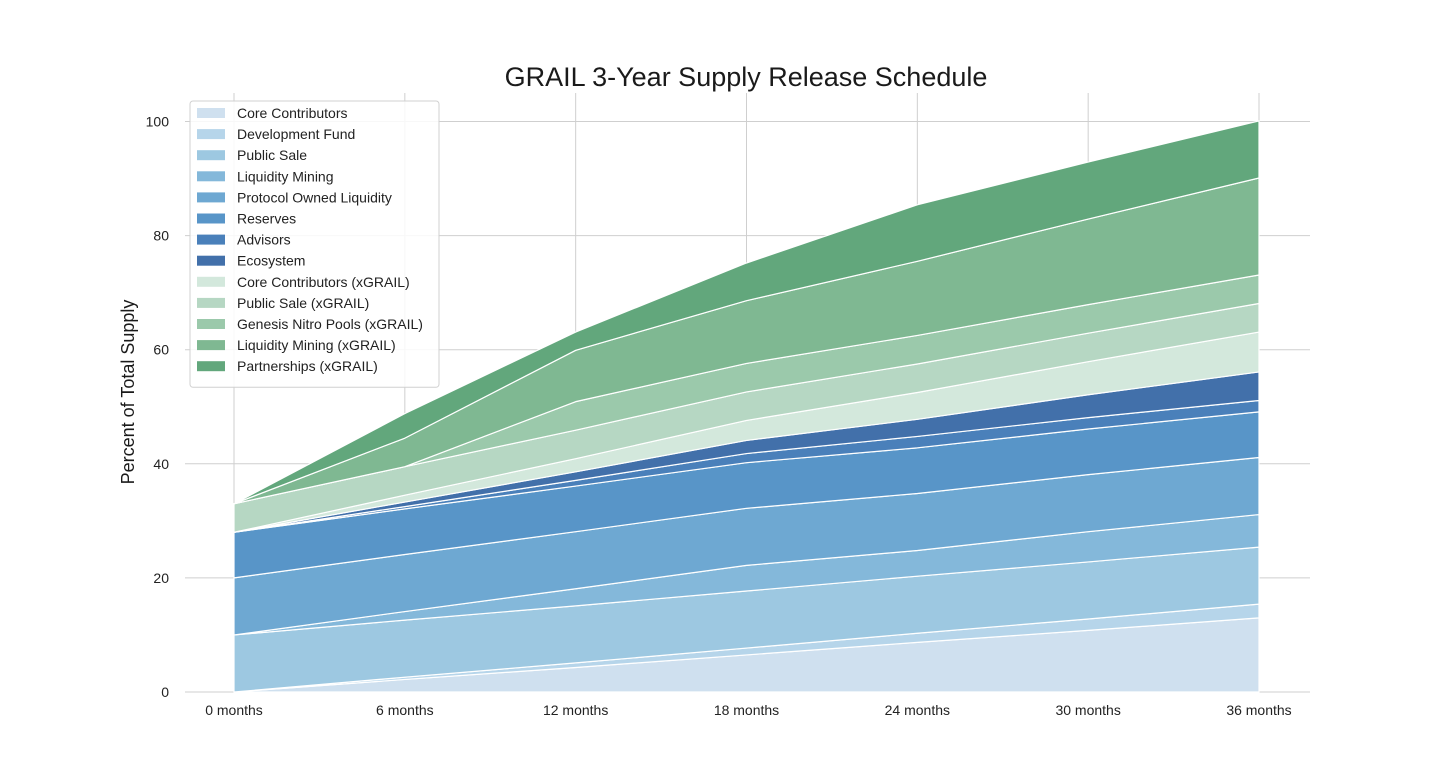 This screenshot has width=1456, height=777. What do you see at coordinates (1087, 710) in the screenshot?
I see `x-tick-label: 30 months` at bounding box center [1087, 710].